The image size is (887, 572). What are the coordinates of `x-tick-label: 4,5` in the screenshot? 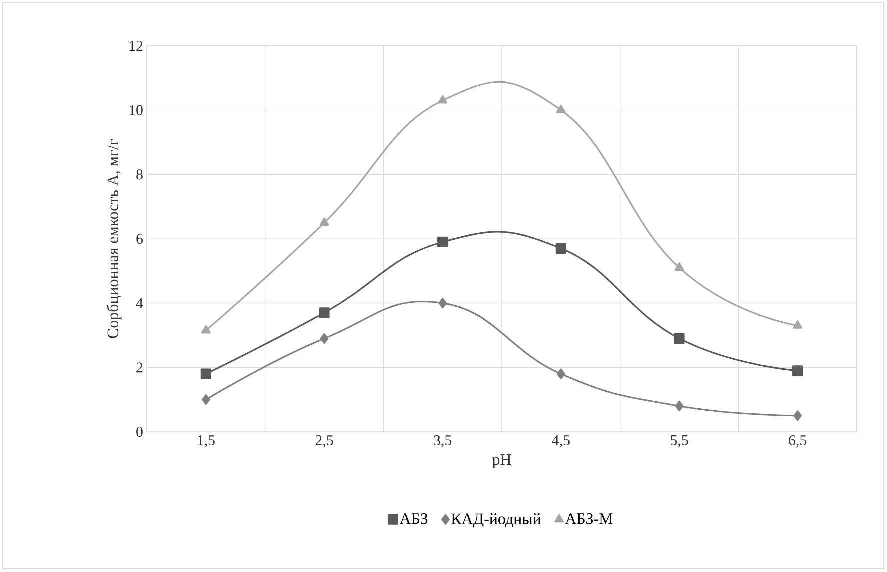 It's located at (561, 442).